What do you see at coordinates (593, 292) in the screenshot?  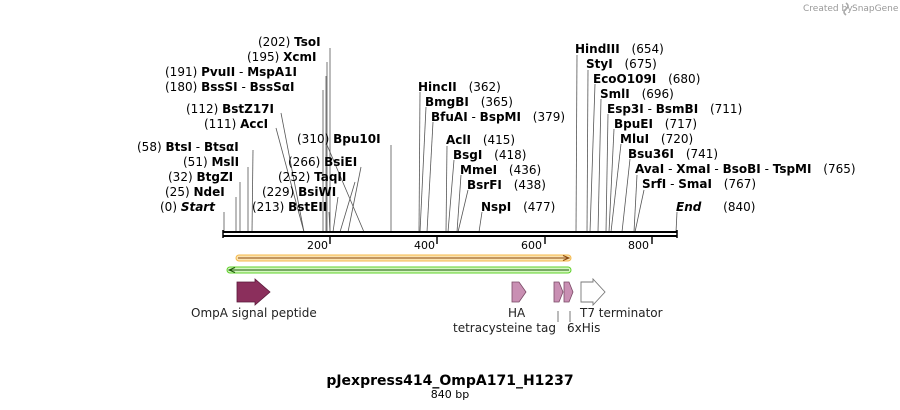 I see `feature-arrow-t7` at bounding box center [593, 292].